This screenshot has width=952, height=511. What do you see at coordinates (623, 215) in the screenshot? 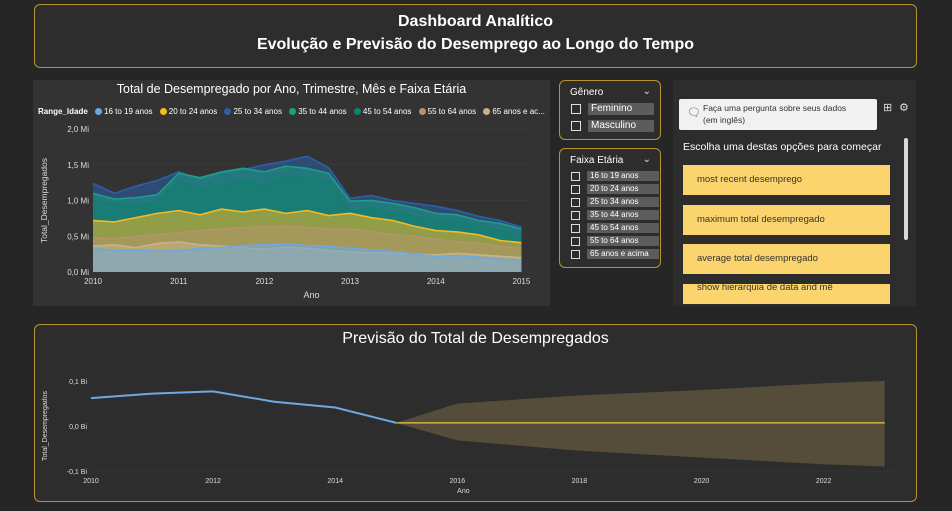
I see `slicer-option-label: 35 to 44 anos` at bounding box center [623, 215].